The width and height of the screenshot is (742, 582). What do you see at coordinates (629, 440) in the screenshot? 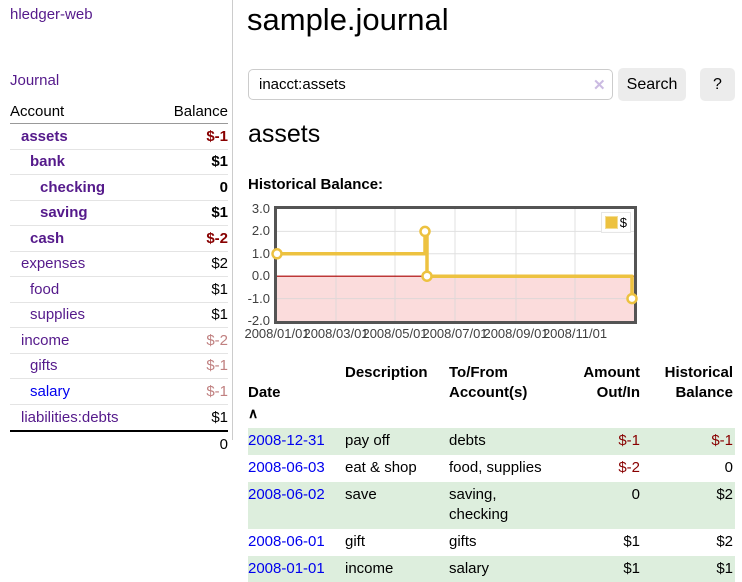
I see `transaction-amount: $-1` at bounding box center [629, 440].